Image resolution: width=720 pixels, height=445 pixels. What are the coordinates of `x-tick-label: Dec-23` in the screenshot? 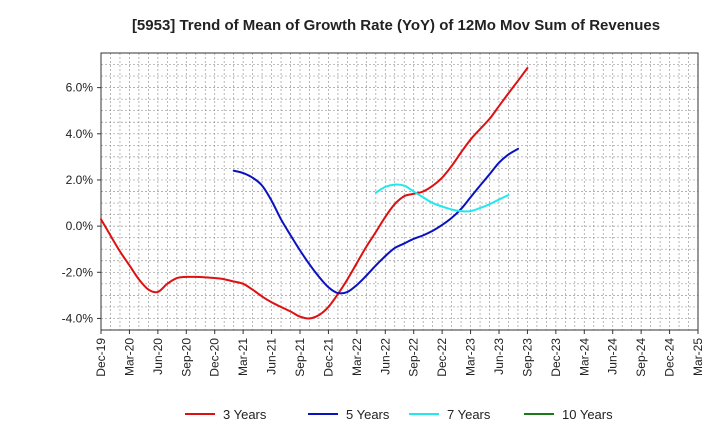 It's located at (556, 357).